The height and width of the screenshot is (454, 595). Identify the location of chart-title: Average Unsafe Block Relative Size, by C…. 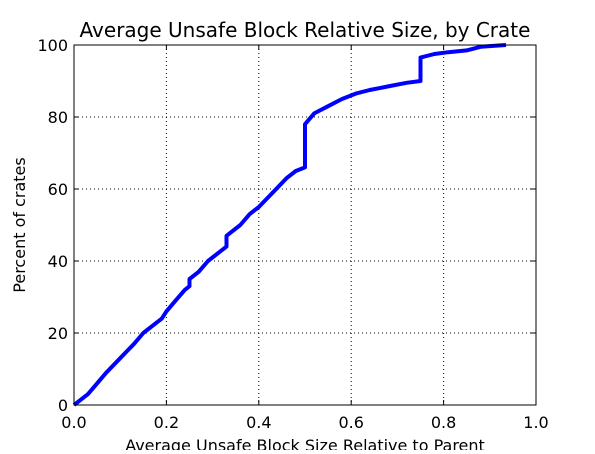
(305, 30).